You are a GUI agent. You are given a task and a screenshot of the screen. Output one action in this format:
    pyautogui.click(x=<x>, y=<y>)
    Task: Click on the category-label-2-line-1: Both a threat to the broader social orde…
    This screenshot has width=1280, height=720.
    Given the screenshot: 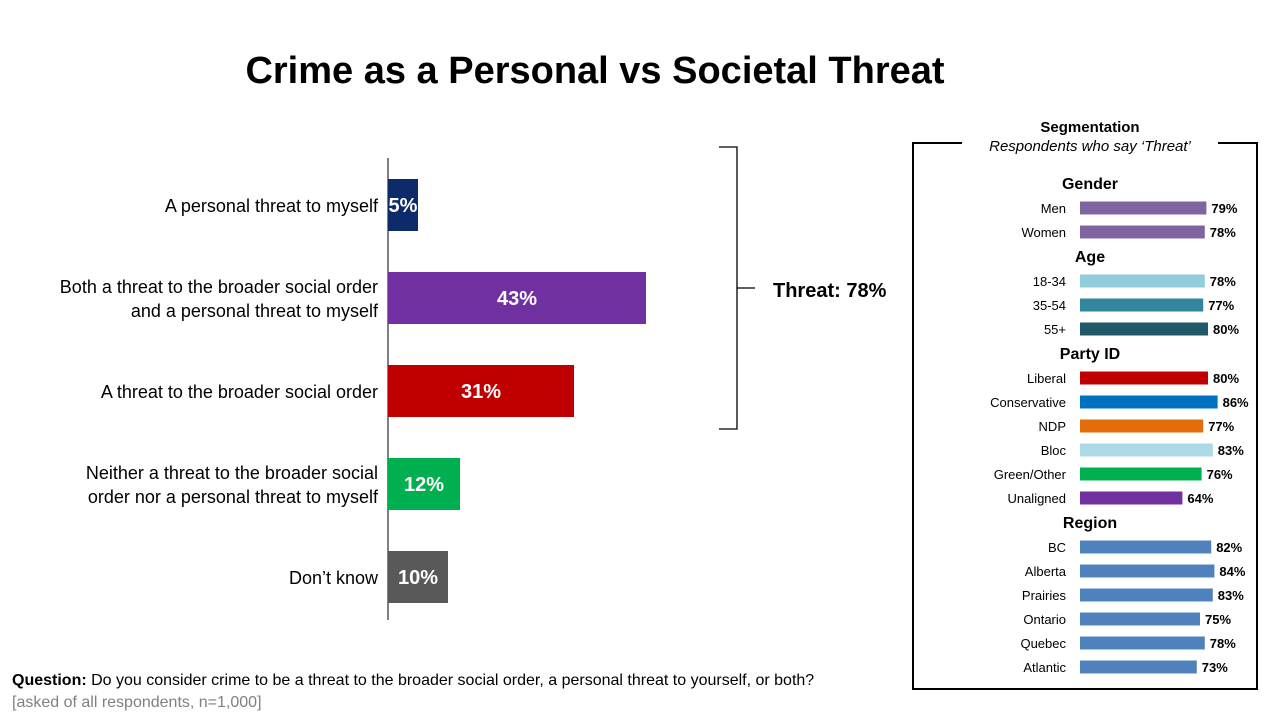 What is the action you would take?
    pyautogui.click(x=219, y=287)
    